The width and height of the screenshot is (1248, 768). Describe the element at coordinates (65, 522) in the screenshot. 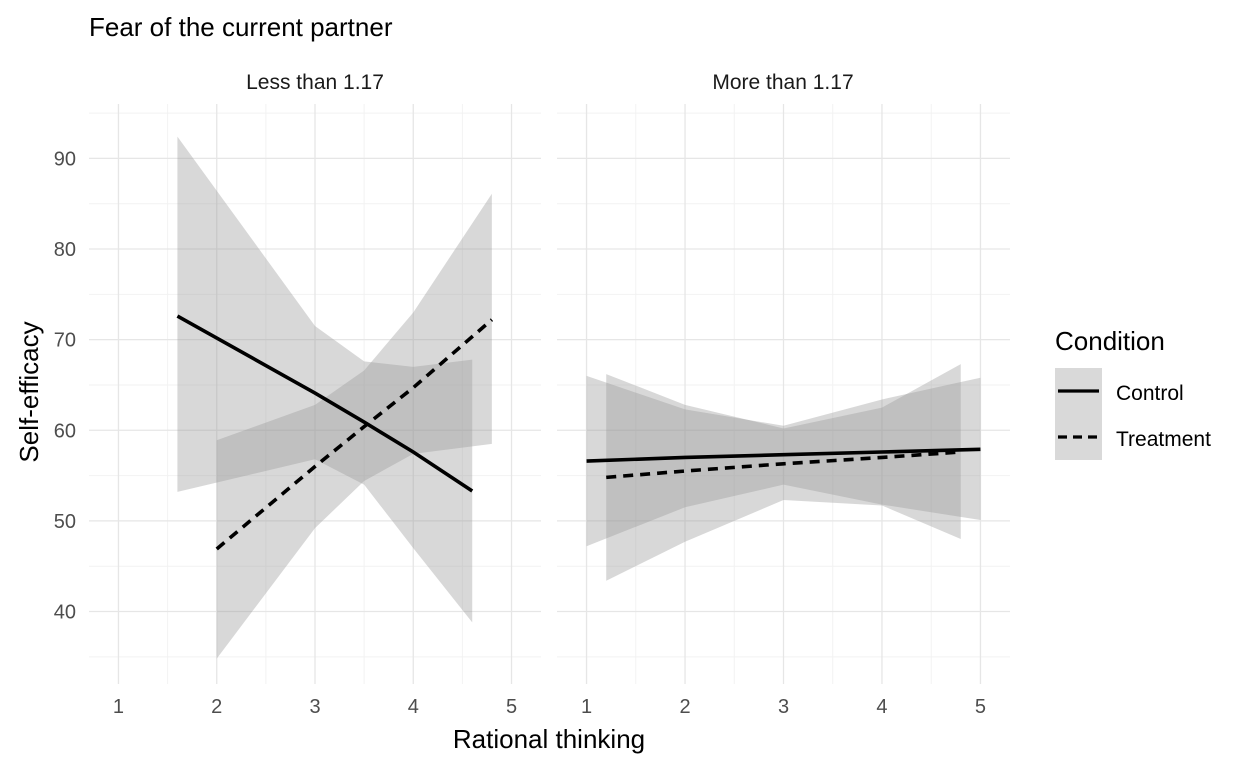

I see `y-tick-label: 50` at that location.